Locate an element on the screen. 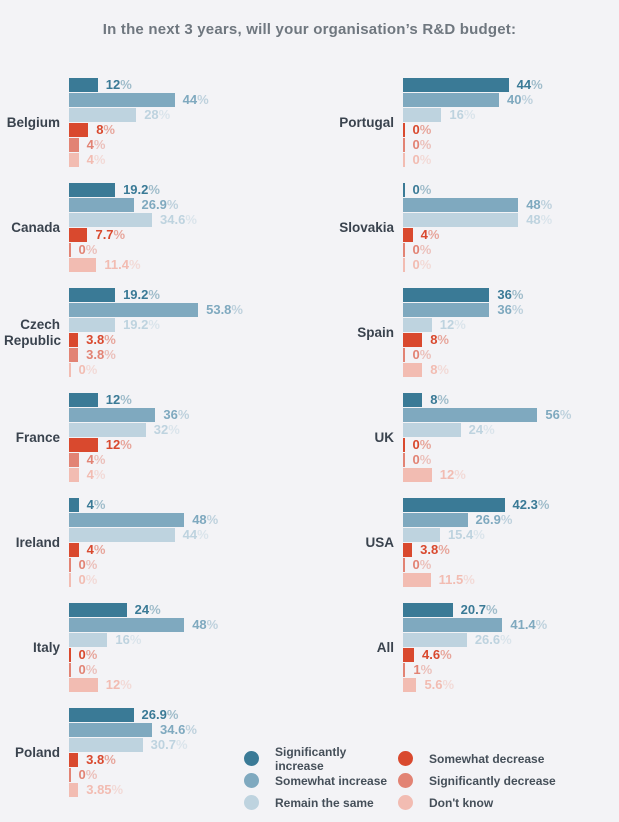  bar-row-significantly-increase: 19.2% is located at coordinates (203, 295).